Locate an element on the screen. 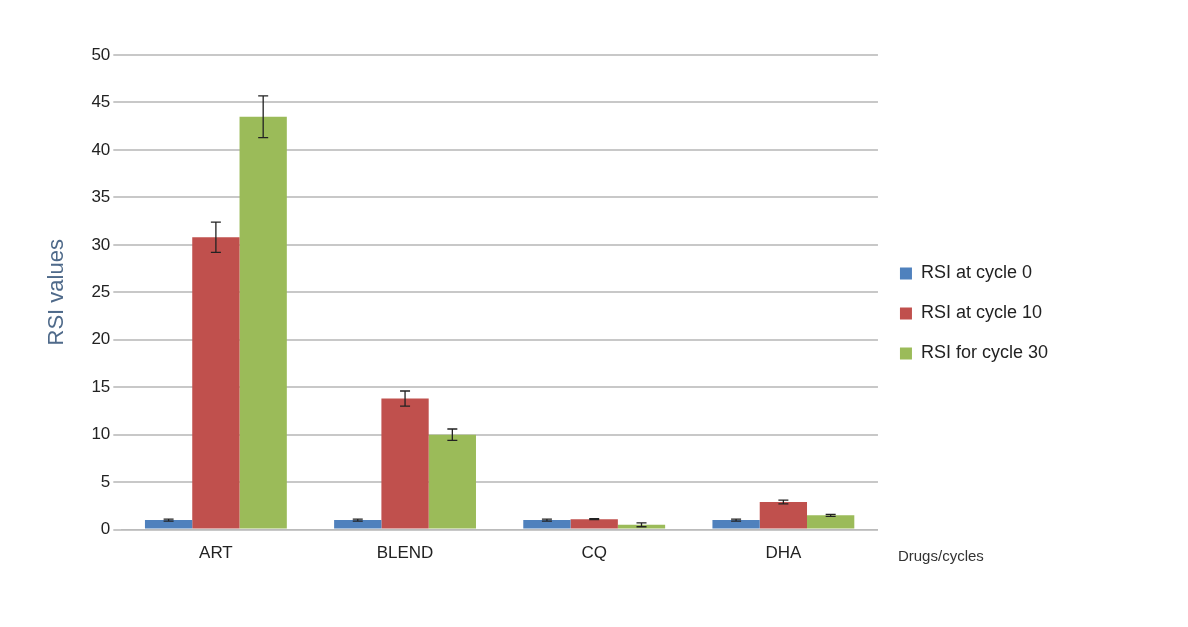 This screenshot has width=1188, height=627. legend-label: RSI at cycle 10 is located at coordinates (981, 312).